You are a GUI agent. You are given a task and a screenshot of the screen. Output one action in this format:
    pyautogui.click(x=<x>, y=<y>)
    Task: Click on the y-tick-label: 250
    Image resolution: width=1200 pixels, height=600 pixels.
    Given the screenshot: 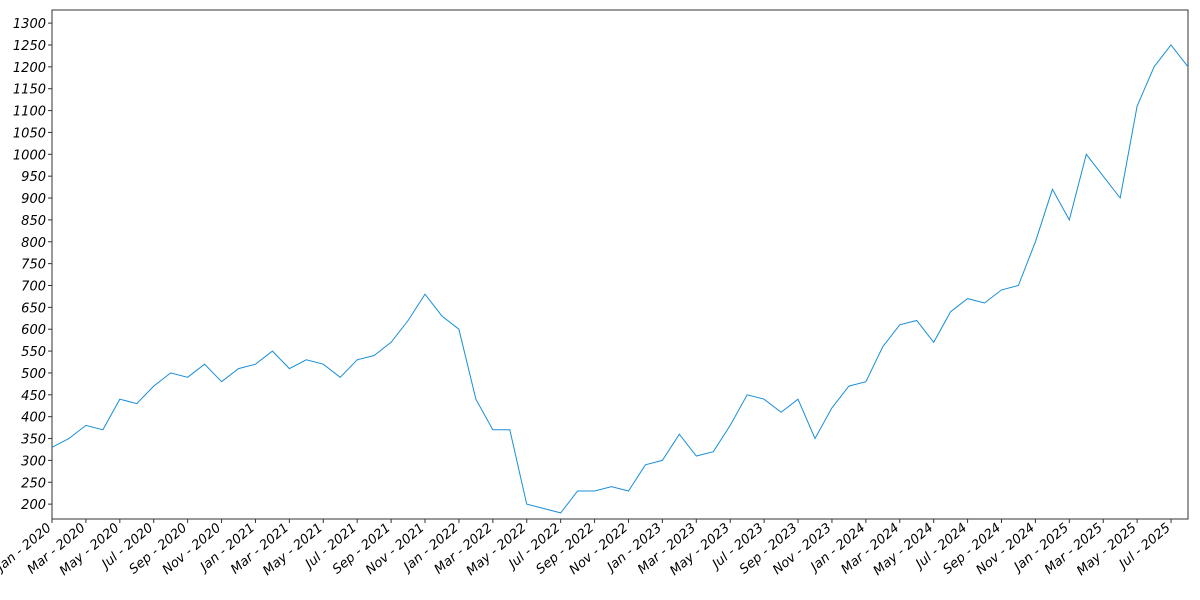 What is the action you would take?
    pyautogui.click(x=33, y=483)
    